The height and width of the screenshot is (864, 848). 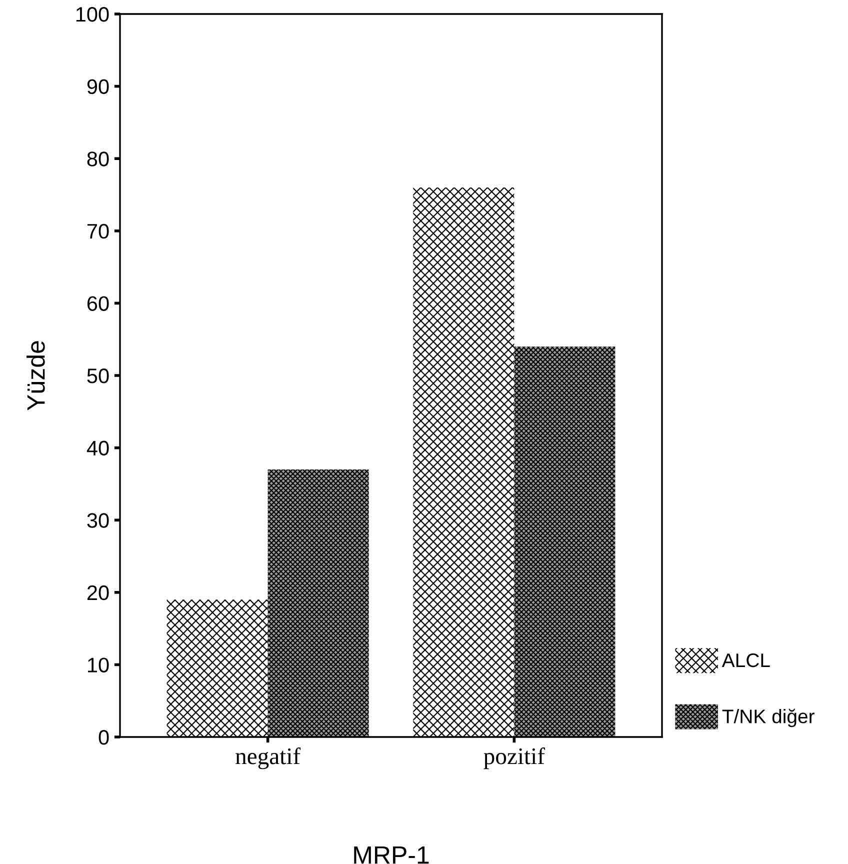 I want to click on y-tick-label: 50, so click(x=98, y=376).